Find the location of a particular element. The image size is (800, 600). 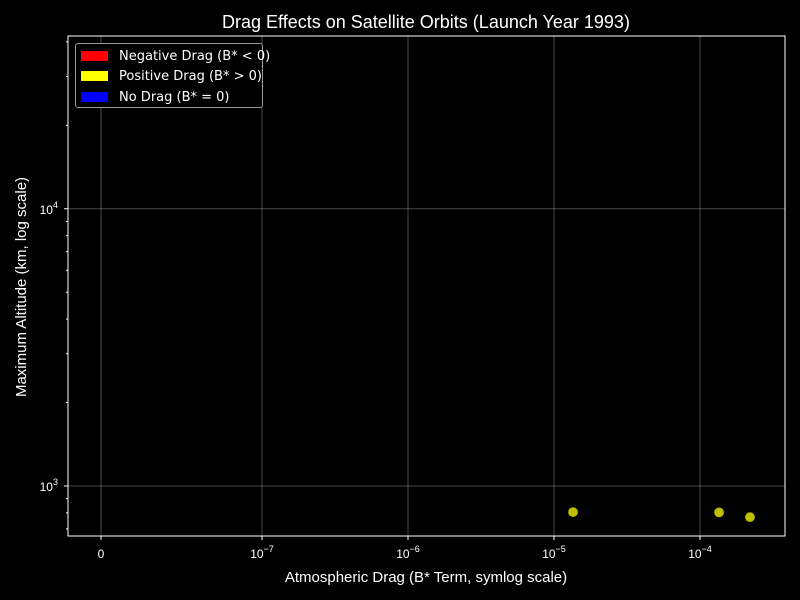

legend-item-negative-drag: Negative Drag (B* < 0) is located at coordinates (175, 56).